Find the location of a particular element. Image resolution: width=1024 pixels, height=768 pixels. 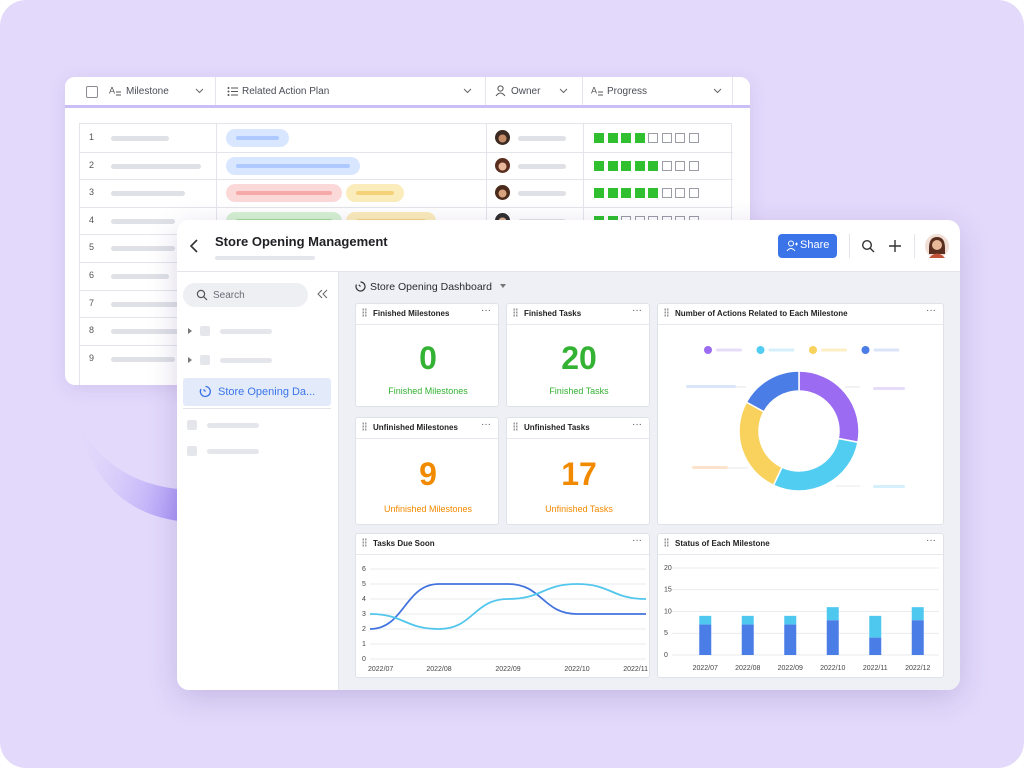

owner-avatar is located at coordinates (502, 165).